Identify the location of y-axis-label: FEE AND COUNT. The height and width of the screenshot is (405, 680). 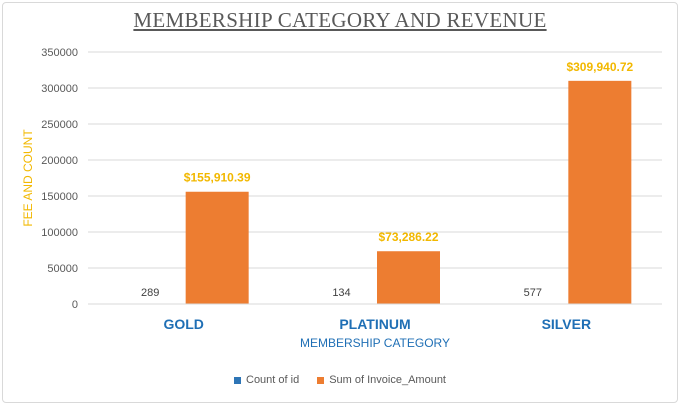
(28, 178).